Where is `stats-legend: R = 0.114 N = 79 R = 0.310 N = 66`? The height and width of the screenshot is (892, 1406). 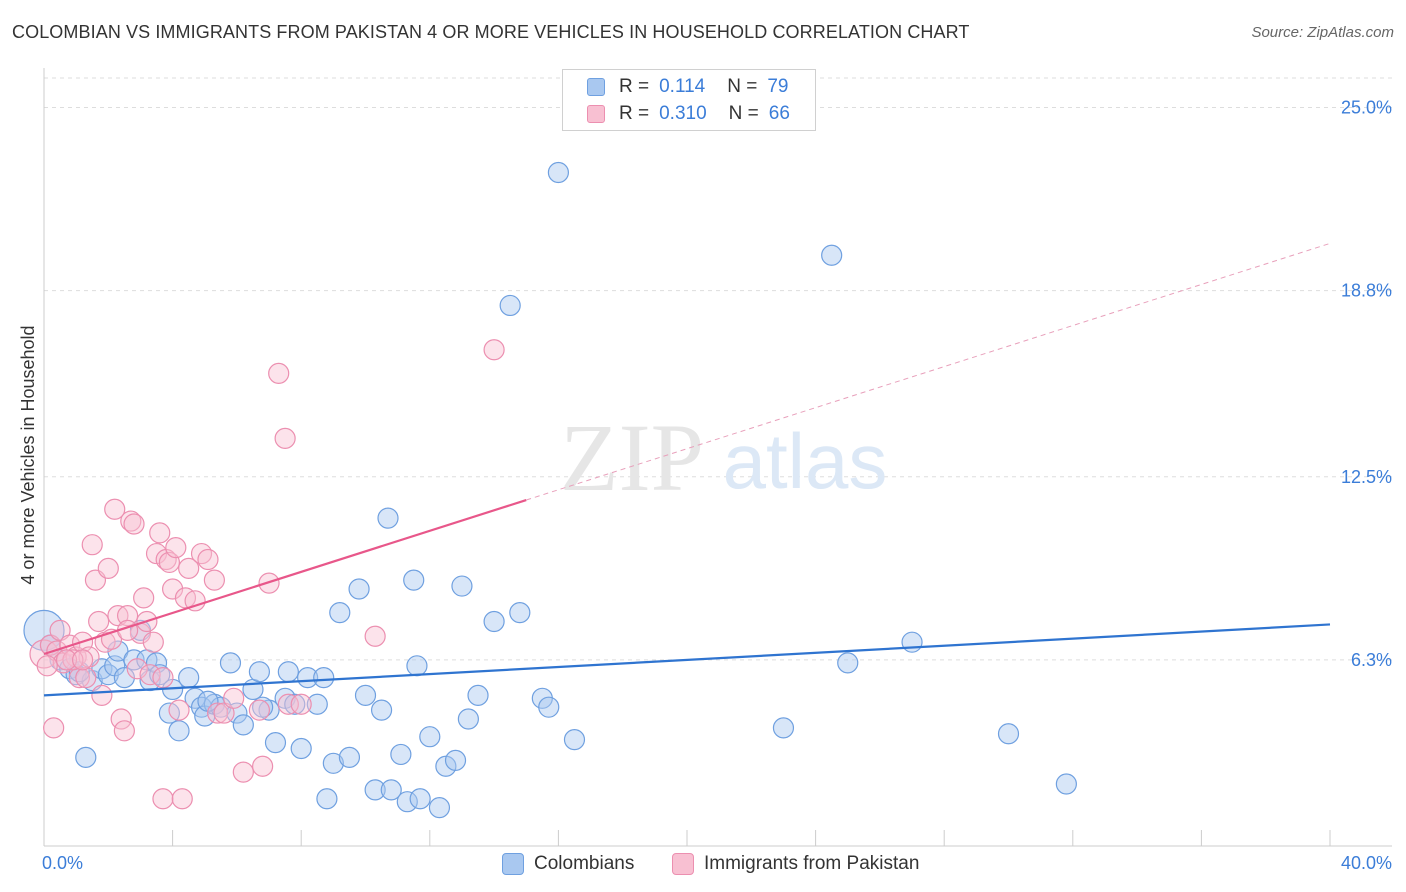 stats-legend: R = 0.114 N = 79 R = 0.310 N = 66 is located at coordinates (689, 100).